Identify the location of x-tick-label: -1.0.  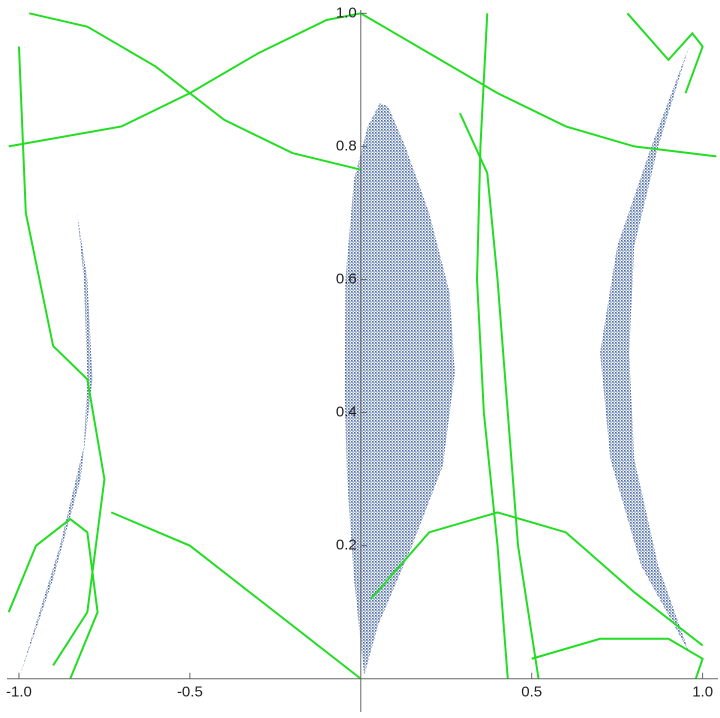
(19, 692).